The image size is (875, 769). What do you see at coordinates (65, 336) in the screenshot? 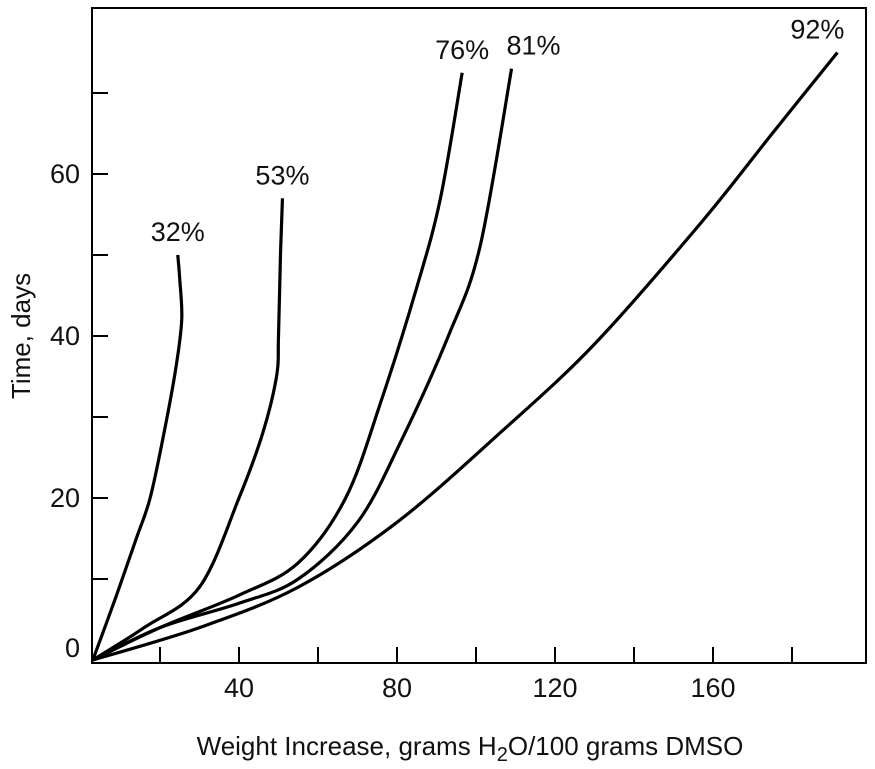
I see `y-tick-label: 40` at bounding box center [65, 336].